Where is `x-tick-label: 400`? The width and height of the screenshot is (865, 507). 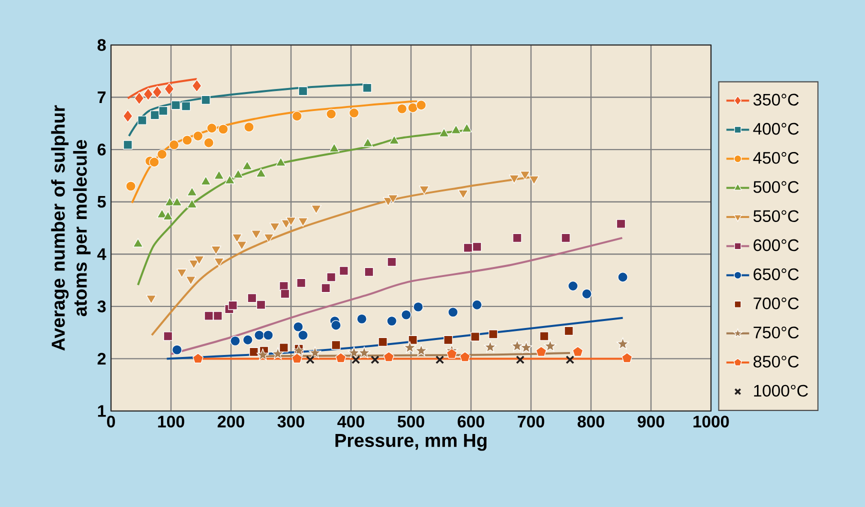
x-tick-label: 400 is located at coordinates (350, 422).